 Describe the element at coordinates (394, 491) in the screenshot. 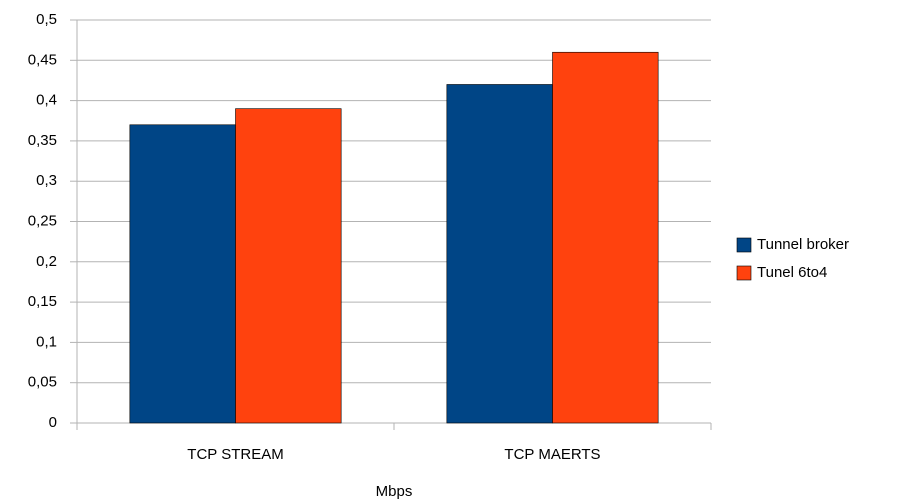

I see `x-axis-label: Mbps` at that location.